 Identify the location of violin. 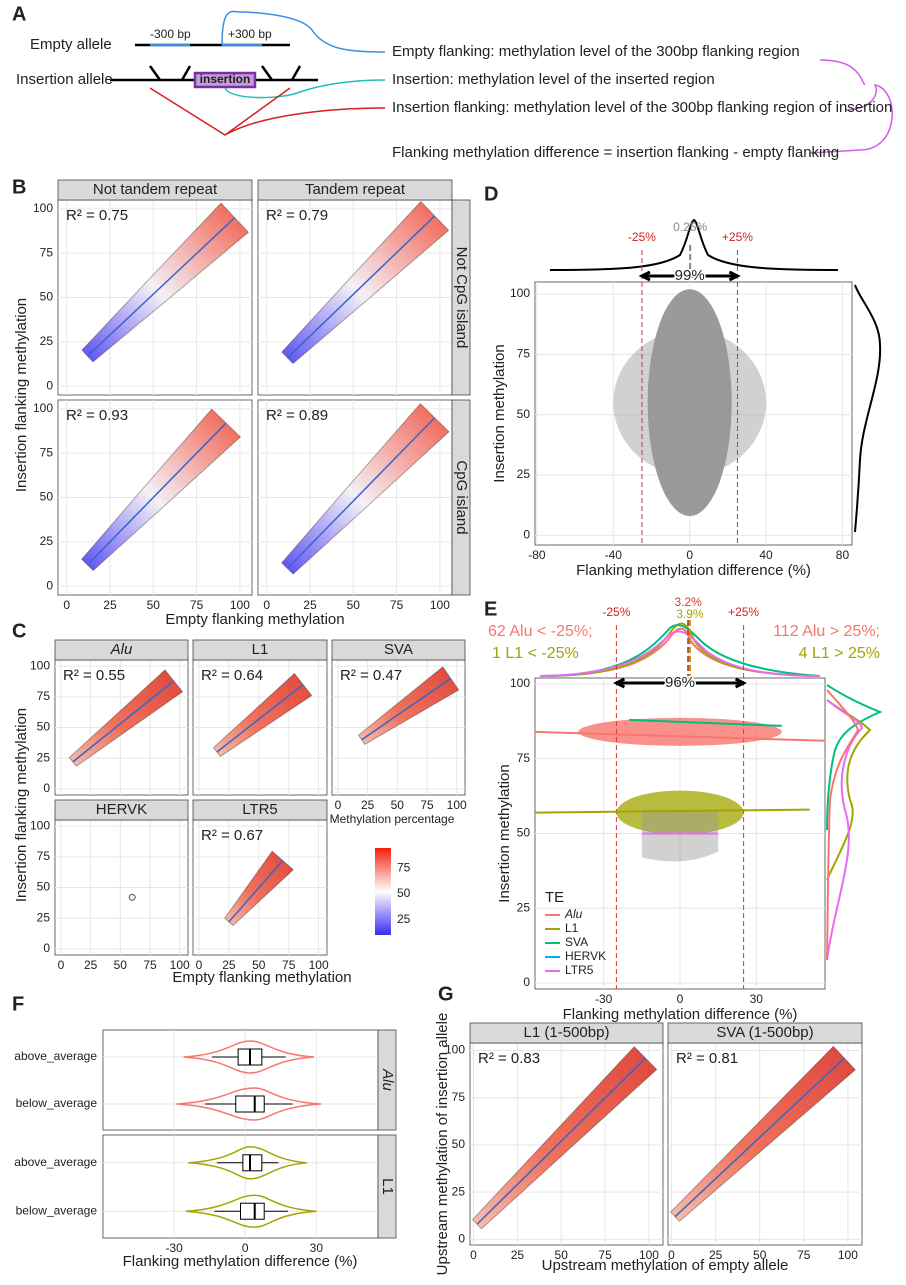
(249, 1057).